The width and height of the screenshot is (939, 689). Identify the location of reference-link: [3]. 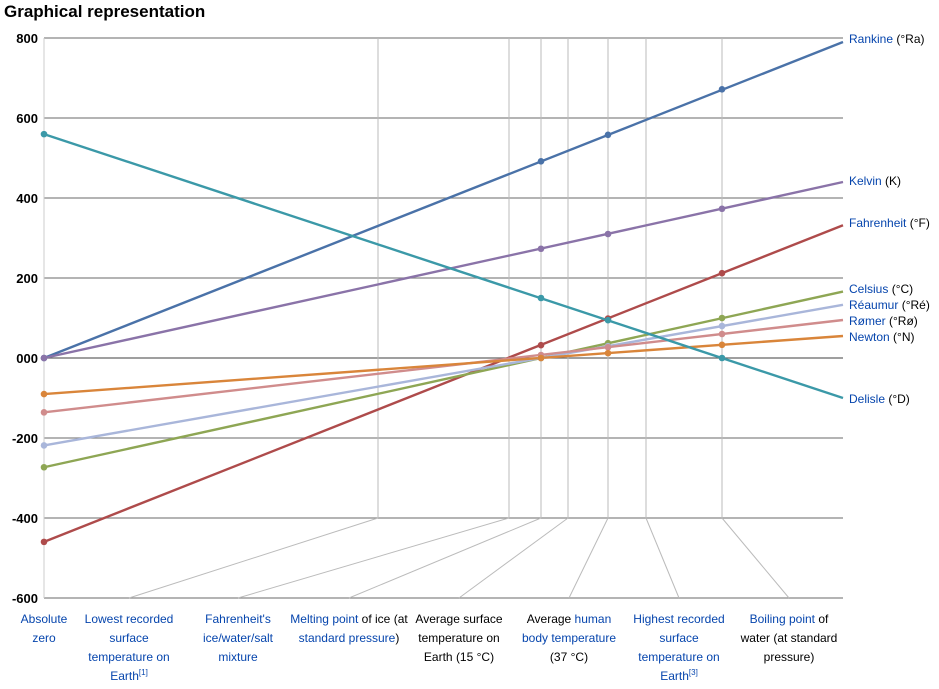
(693, 672).